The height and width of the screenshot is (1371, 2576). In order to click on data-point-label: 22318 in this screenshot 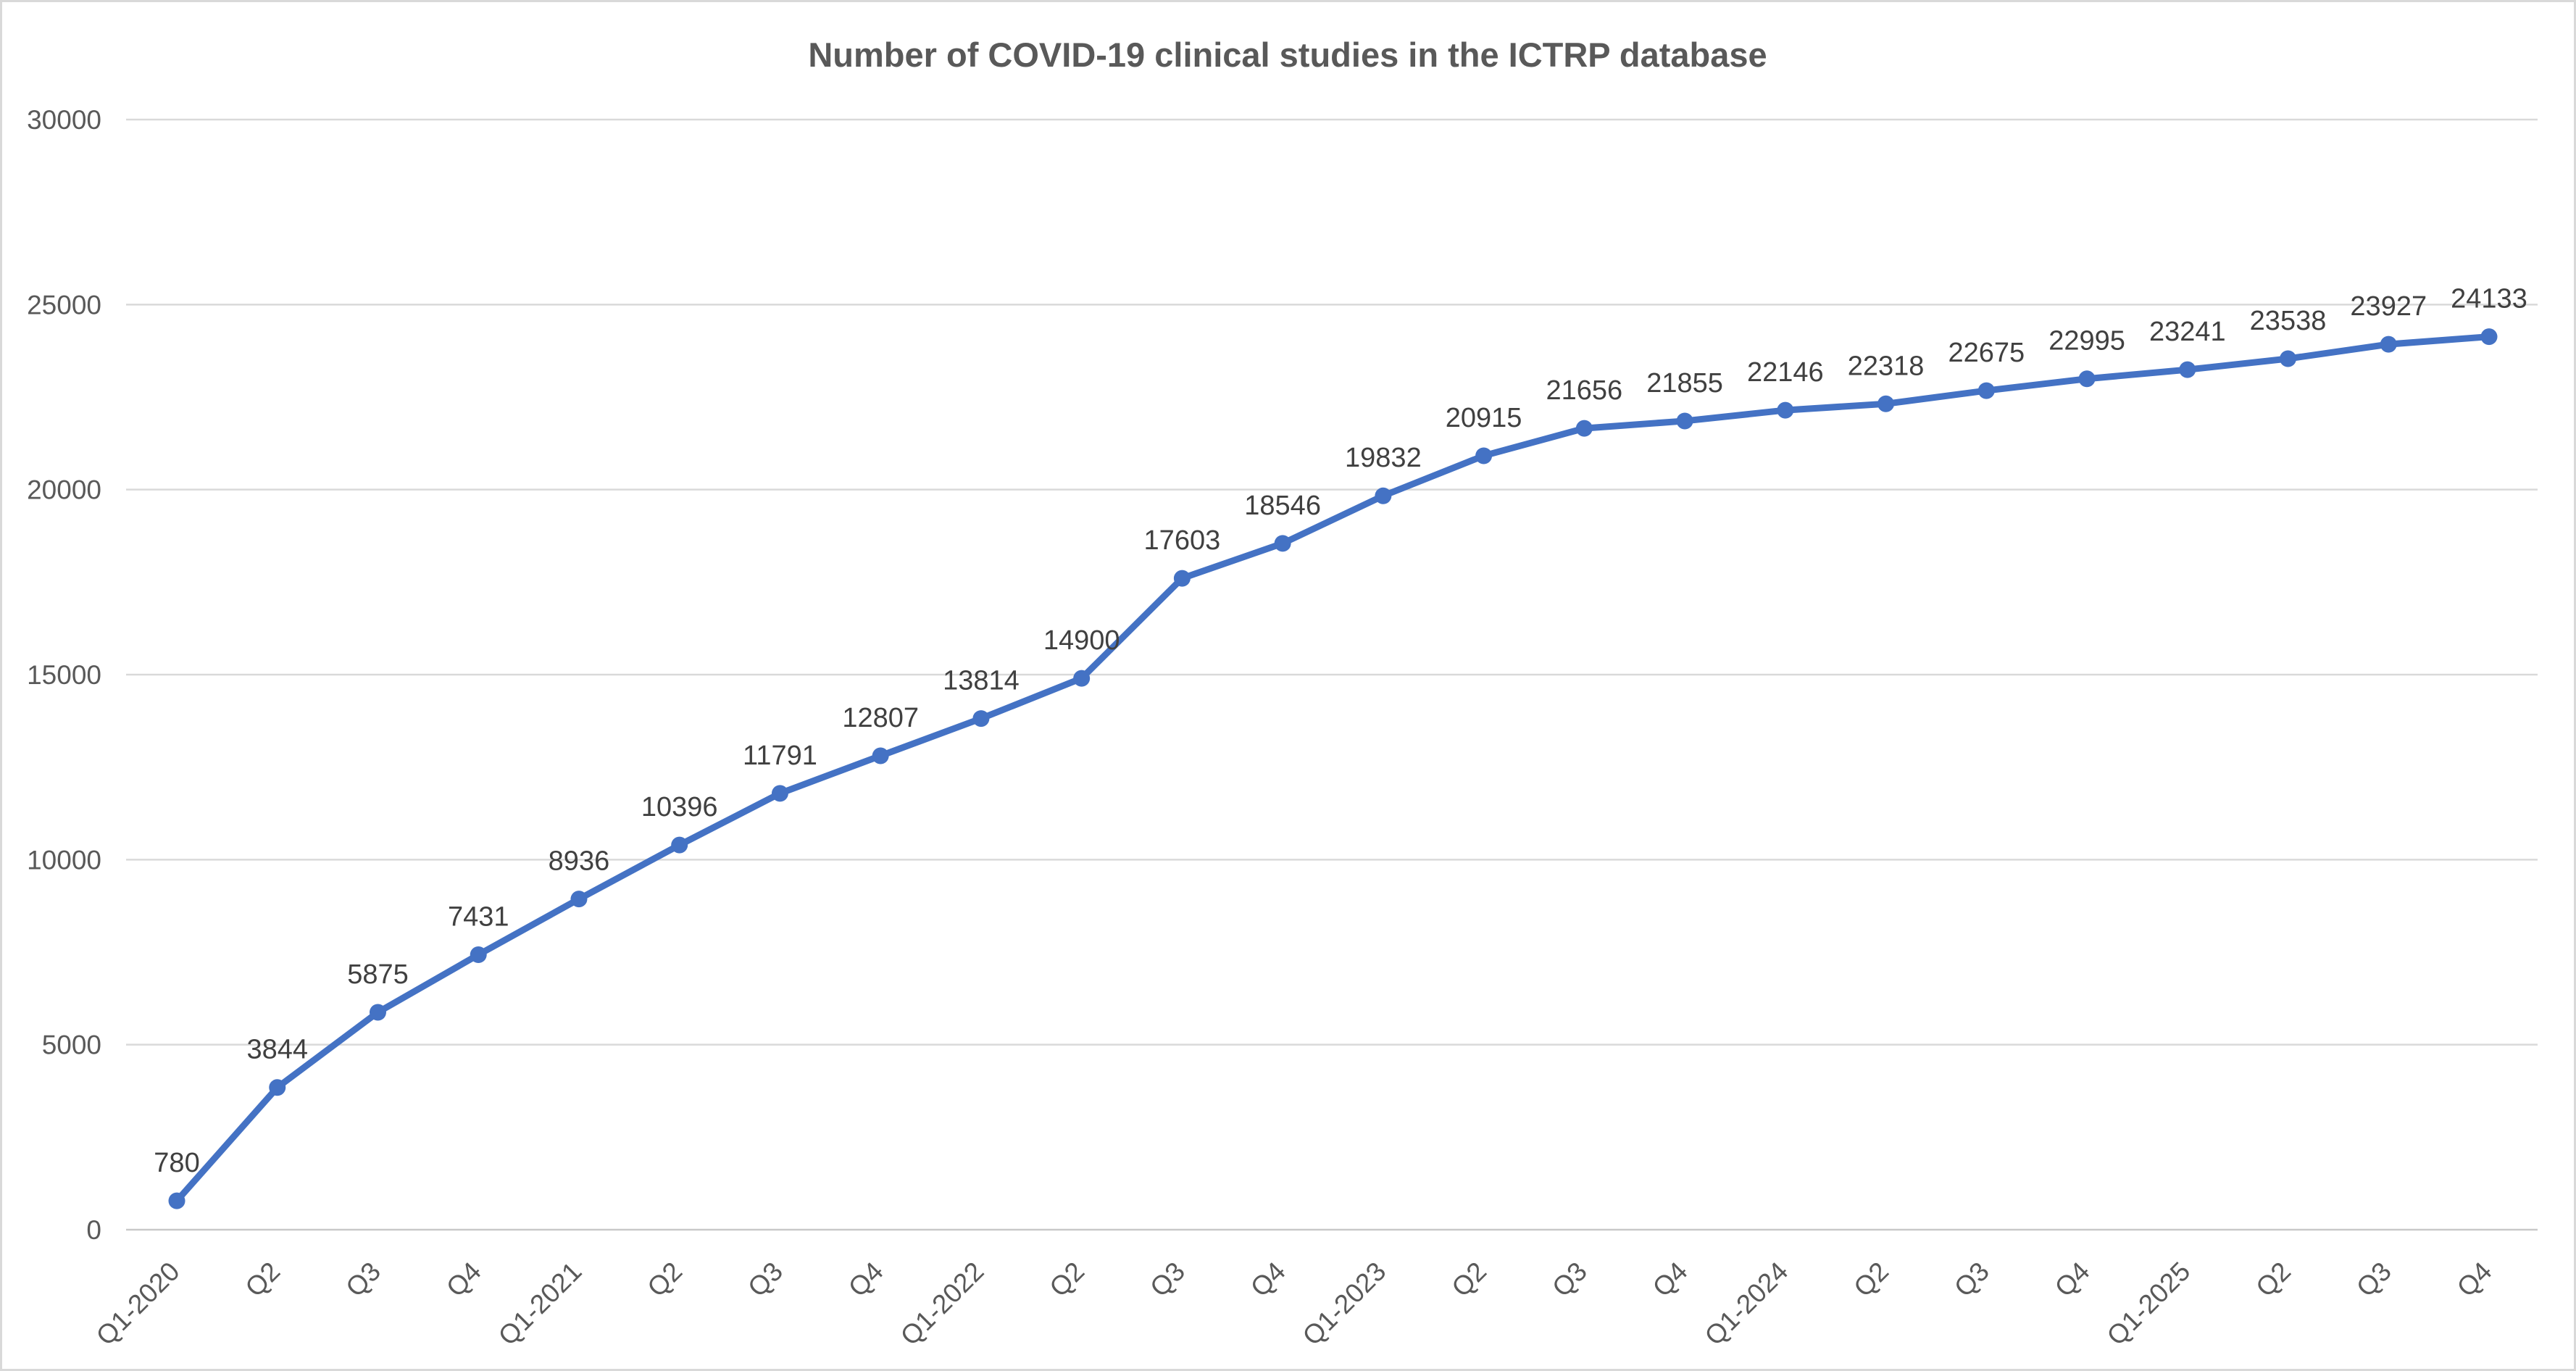, I will do `click(1886, 366)`.